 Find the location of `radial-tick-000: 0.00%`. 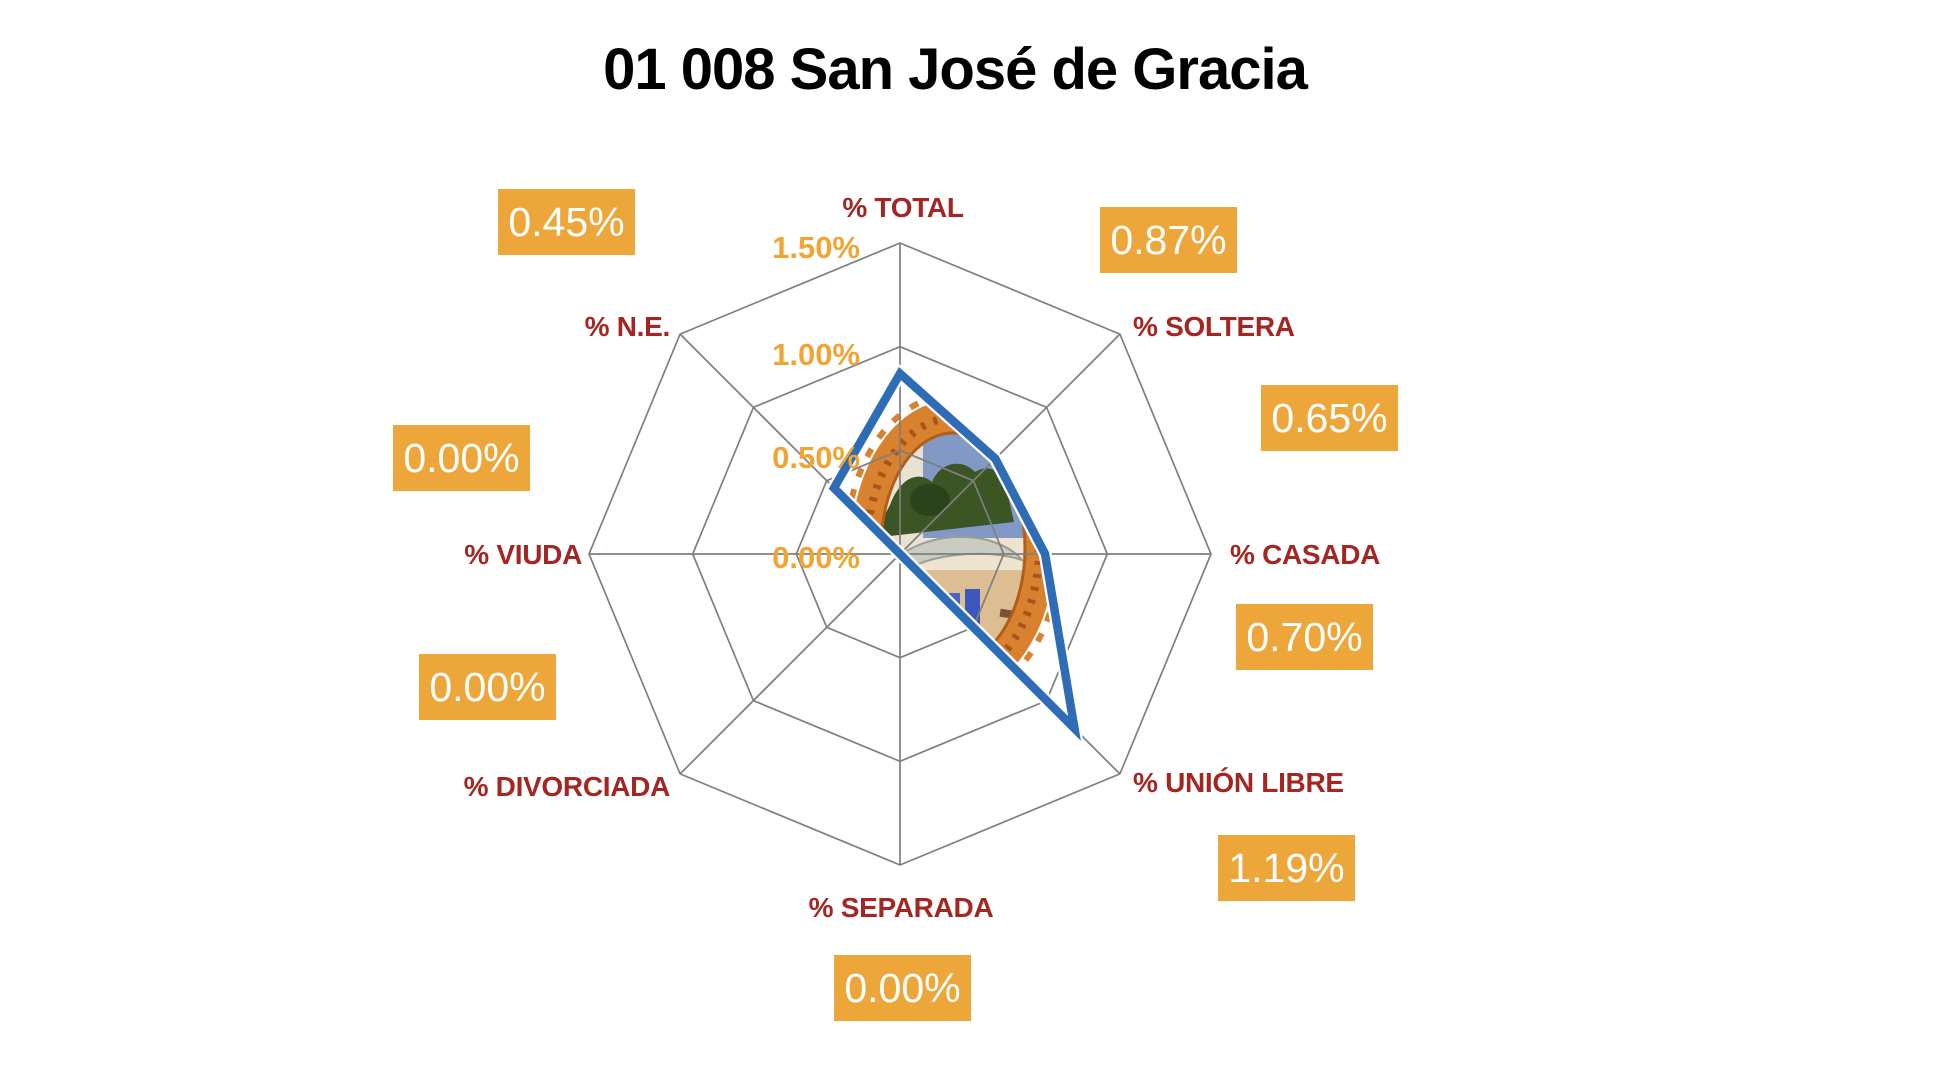

radial-tick-000: 0.00% is located at coordinates (816, 557).